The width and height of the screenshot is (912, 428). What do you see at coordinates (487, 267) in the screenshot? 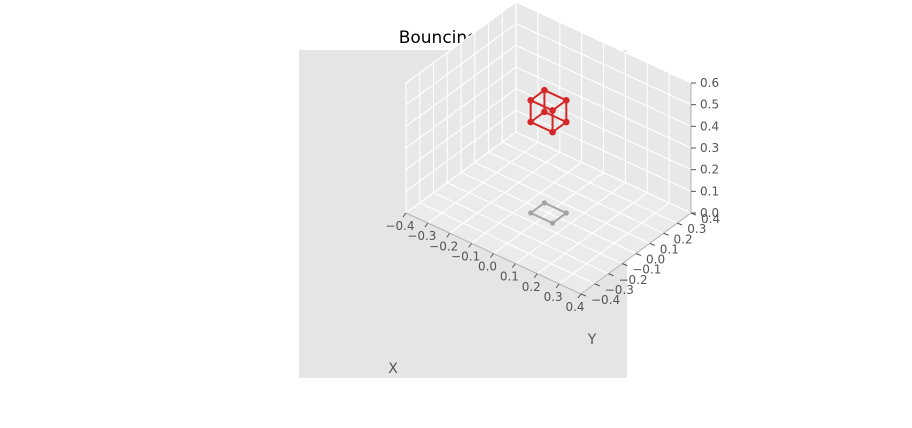
I see `x-tick-label: 0.0` at bounding box center [487, 267].